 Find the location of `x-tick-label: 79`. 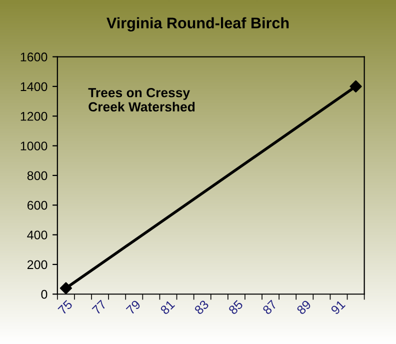

x-tick-label: 79 is located at coordinates (134, 307).